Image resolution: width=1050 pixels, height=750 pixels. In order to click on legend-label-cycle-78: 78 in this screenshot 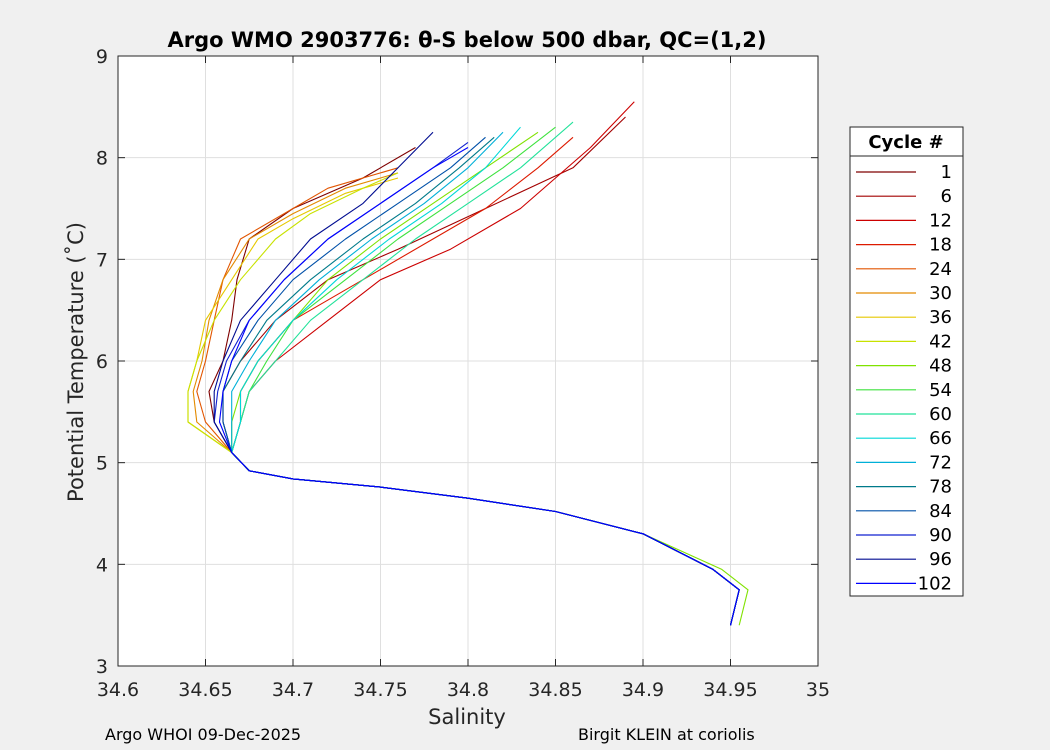, I will do `click(940, 487)`.